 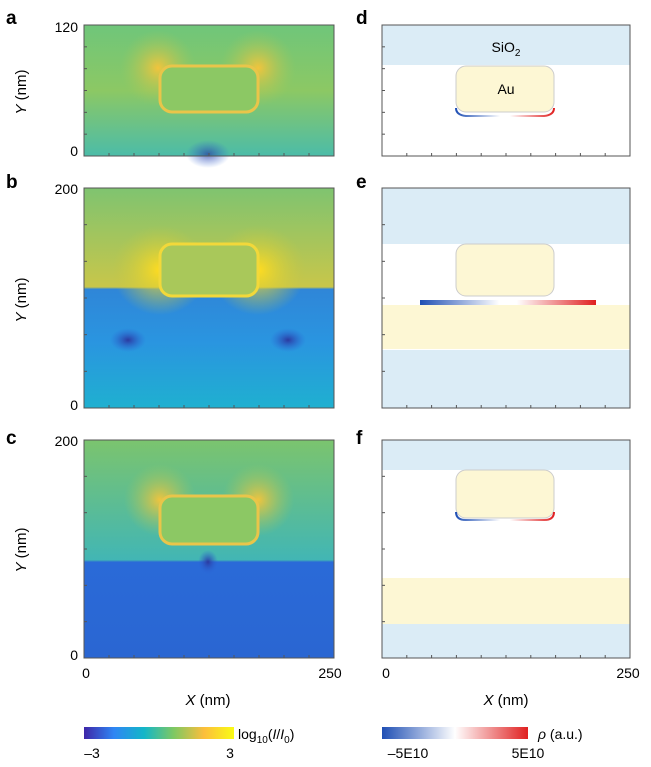 I want to click on charge-strip-e, so click(x=508, y=302).